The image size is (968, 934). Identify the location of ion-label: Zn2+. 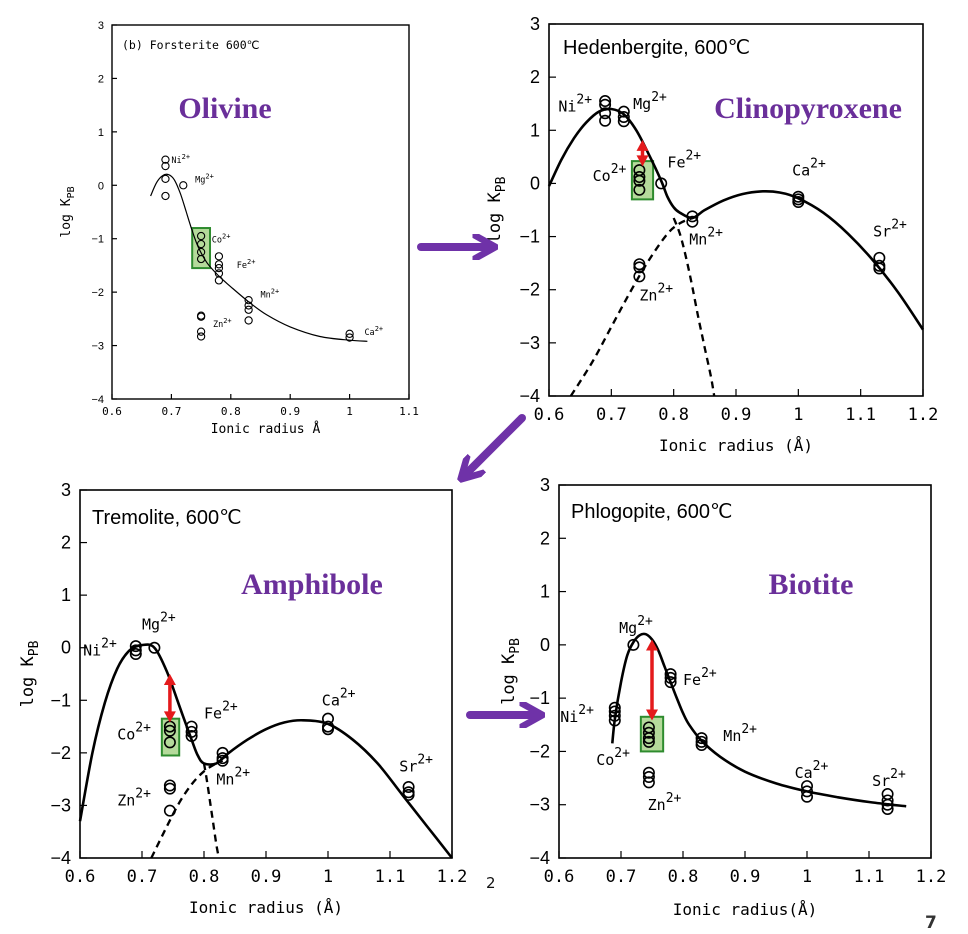
(222, 323).